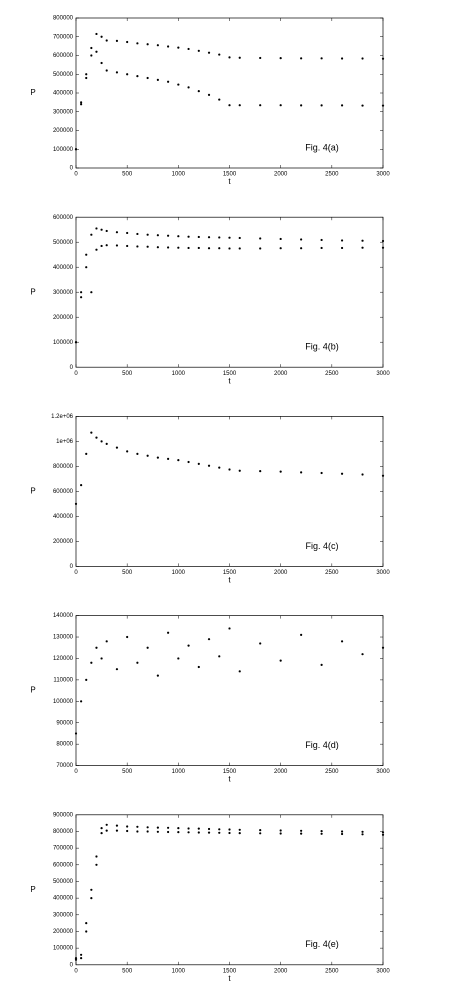 The height and width of the screenshot is (1000, 450). I want to click on annotation: Fig. 4(b), so click(322, 347).